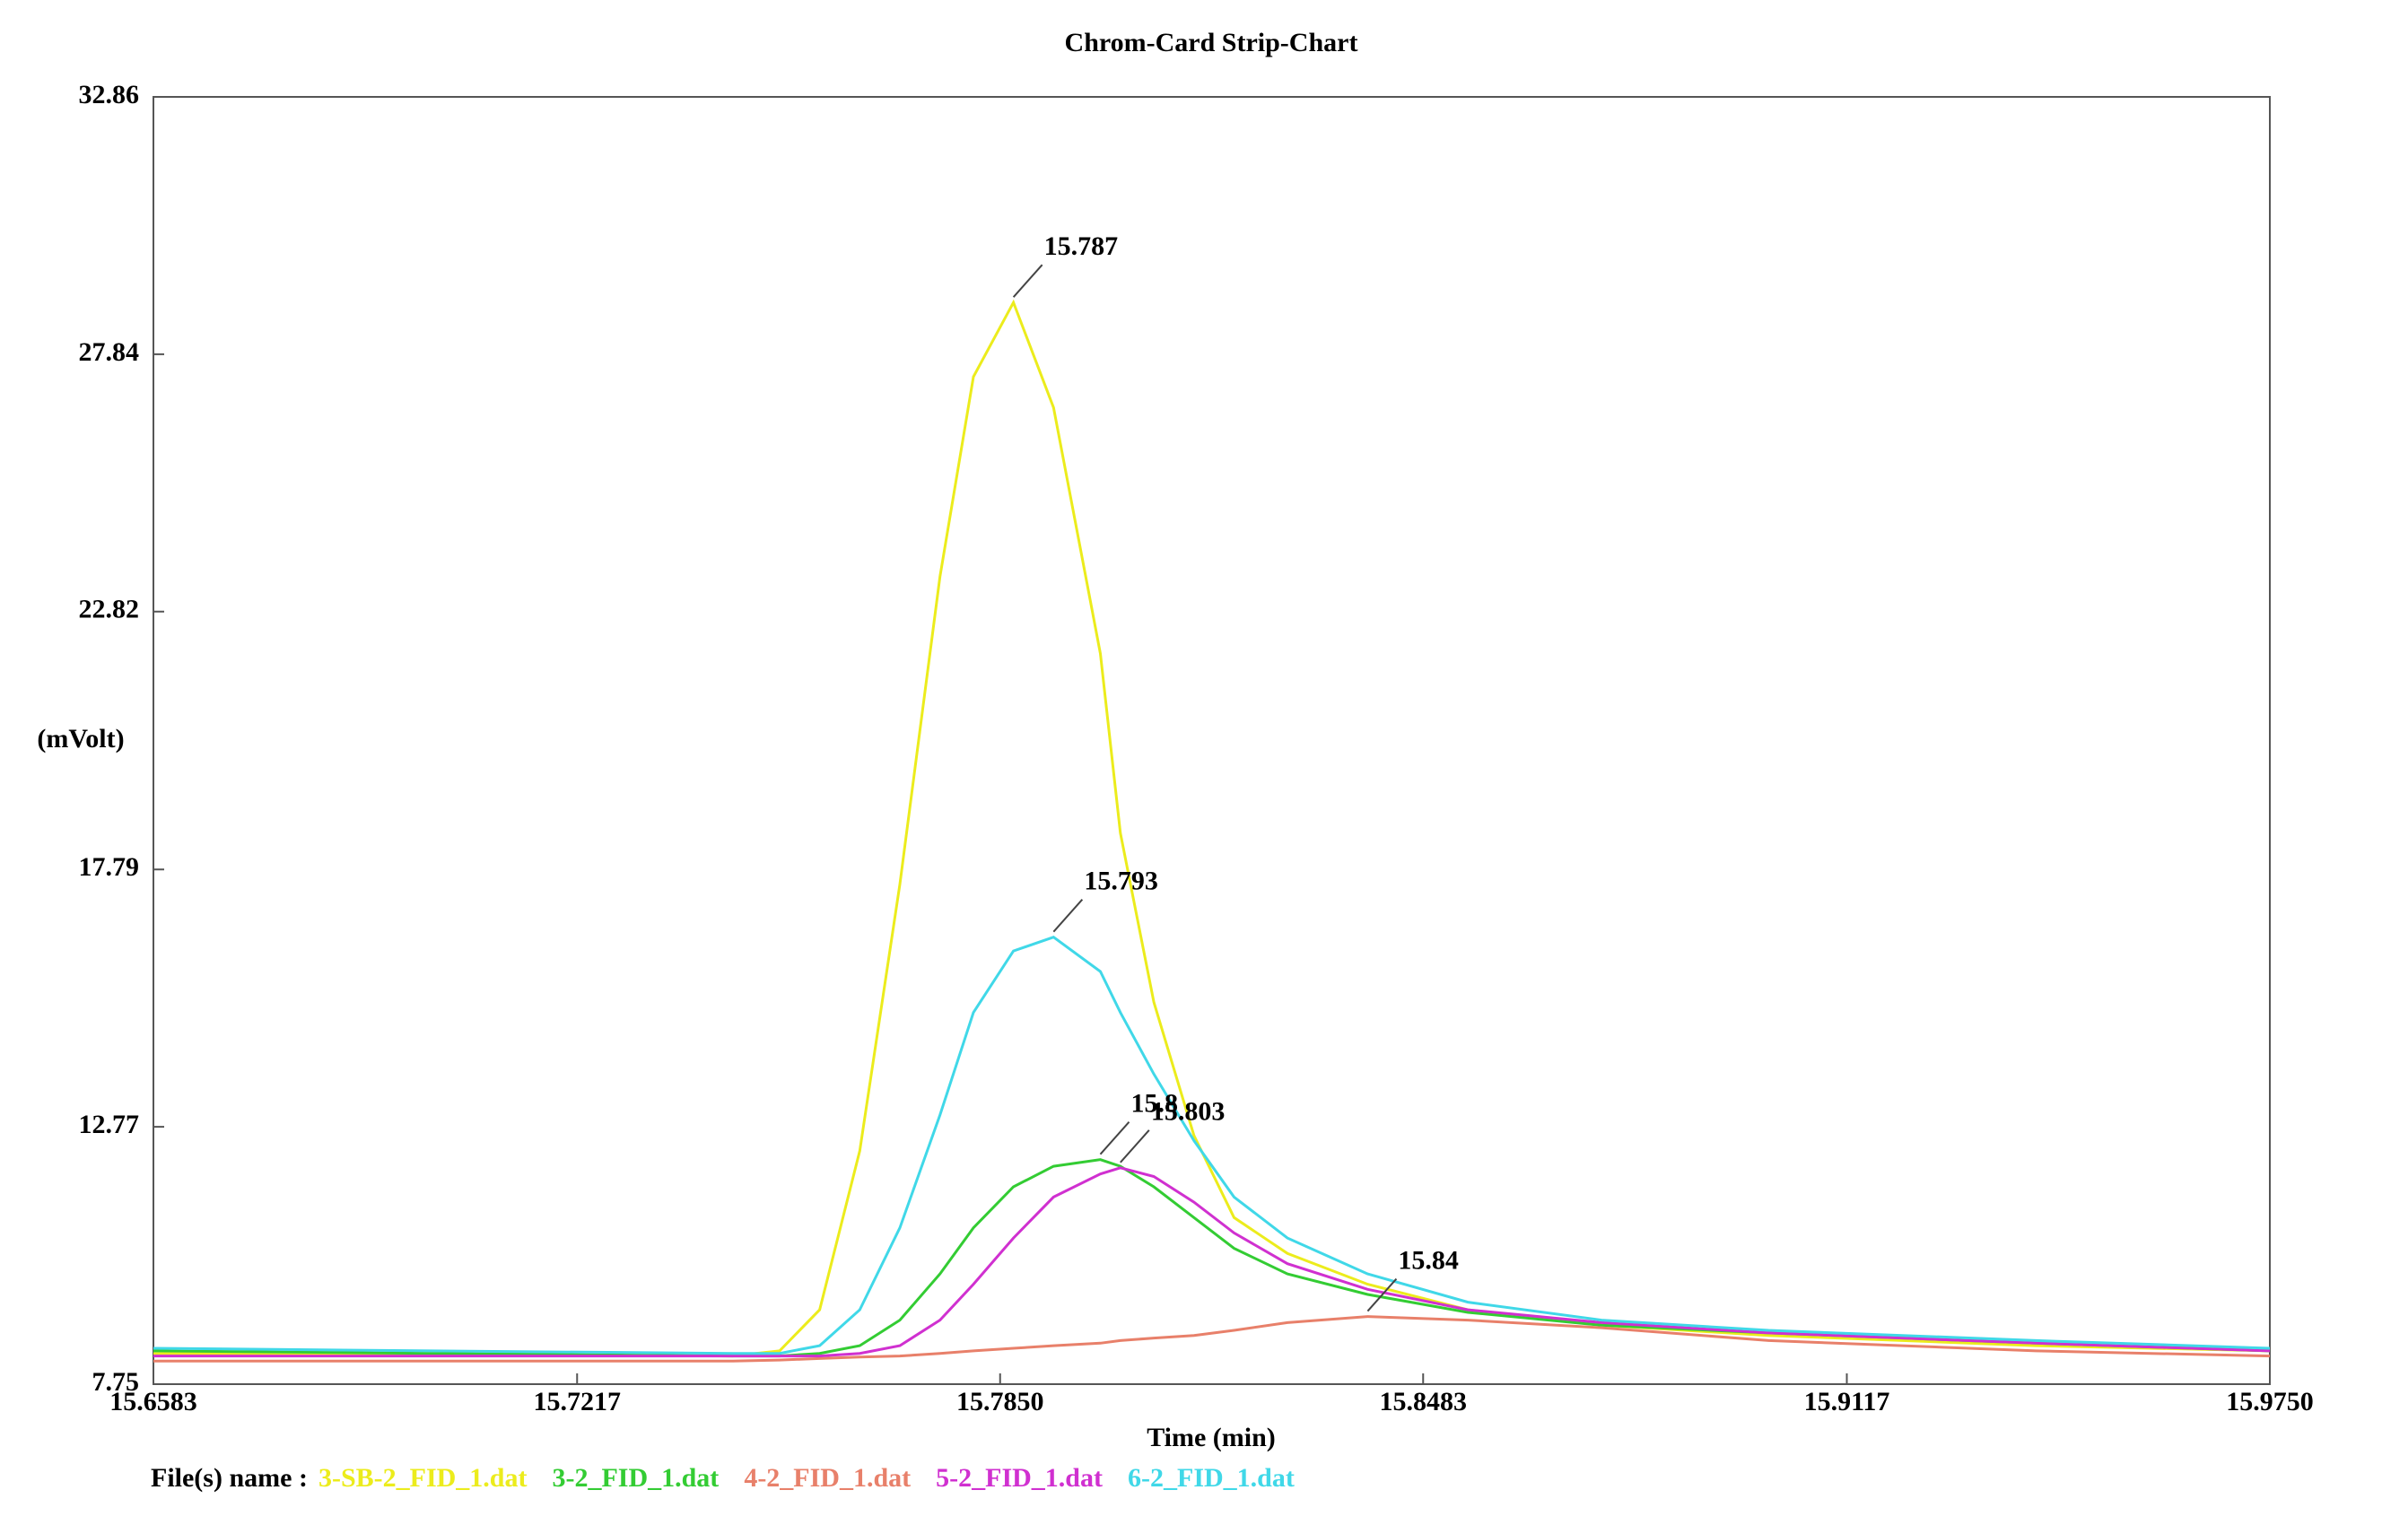 Image resolution: width=2408 pixels, height=1525 pixels. What do you see at coordinates (1211, 1478) in the screenshot?
I see `legend-entry: 6-2_FID_1.dat` at bounding box center [1211, 1478].